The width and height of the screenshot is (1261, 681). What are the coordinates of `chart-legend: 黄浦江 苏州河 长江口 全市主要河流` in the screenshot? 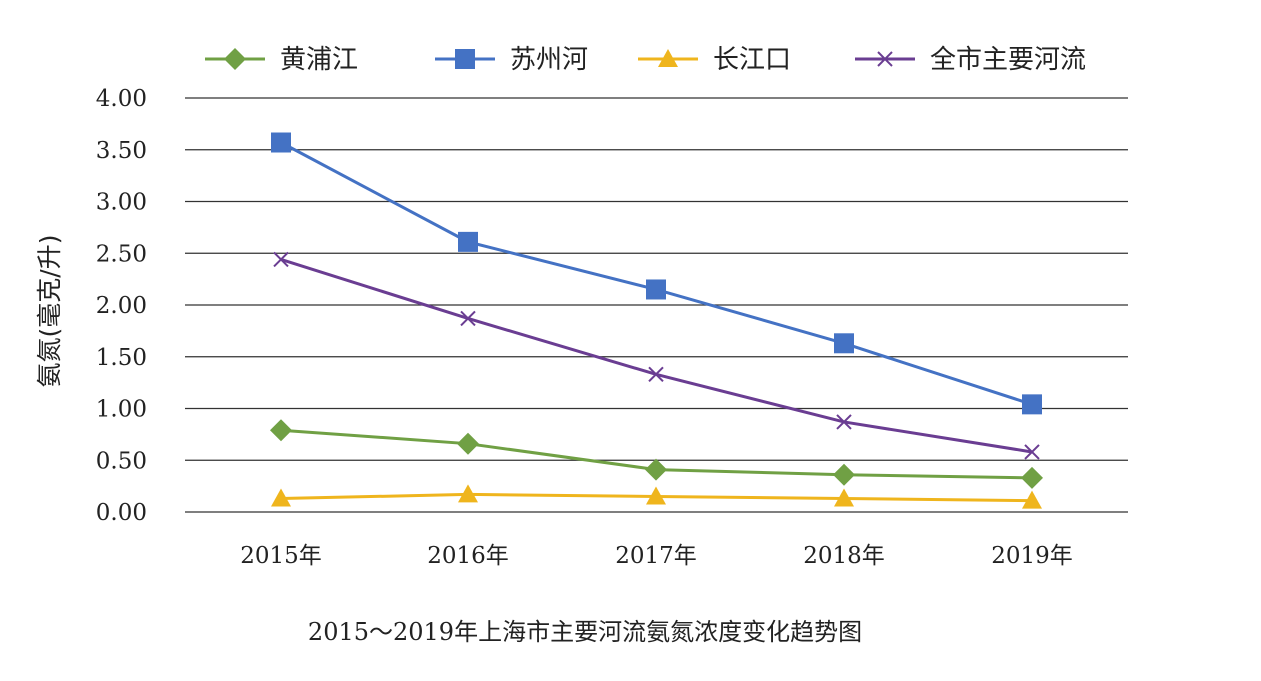 It's located at (645, 60).